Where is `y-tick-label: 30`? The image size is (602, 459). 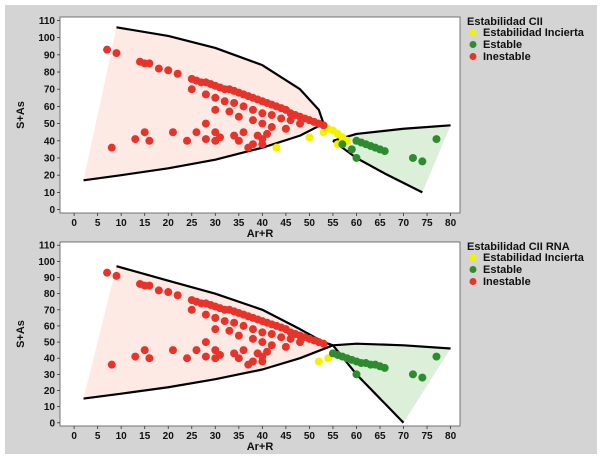 y-tick-label: 30 is located at coordinates (50, 375).